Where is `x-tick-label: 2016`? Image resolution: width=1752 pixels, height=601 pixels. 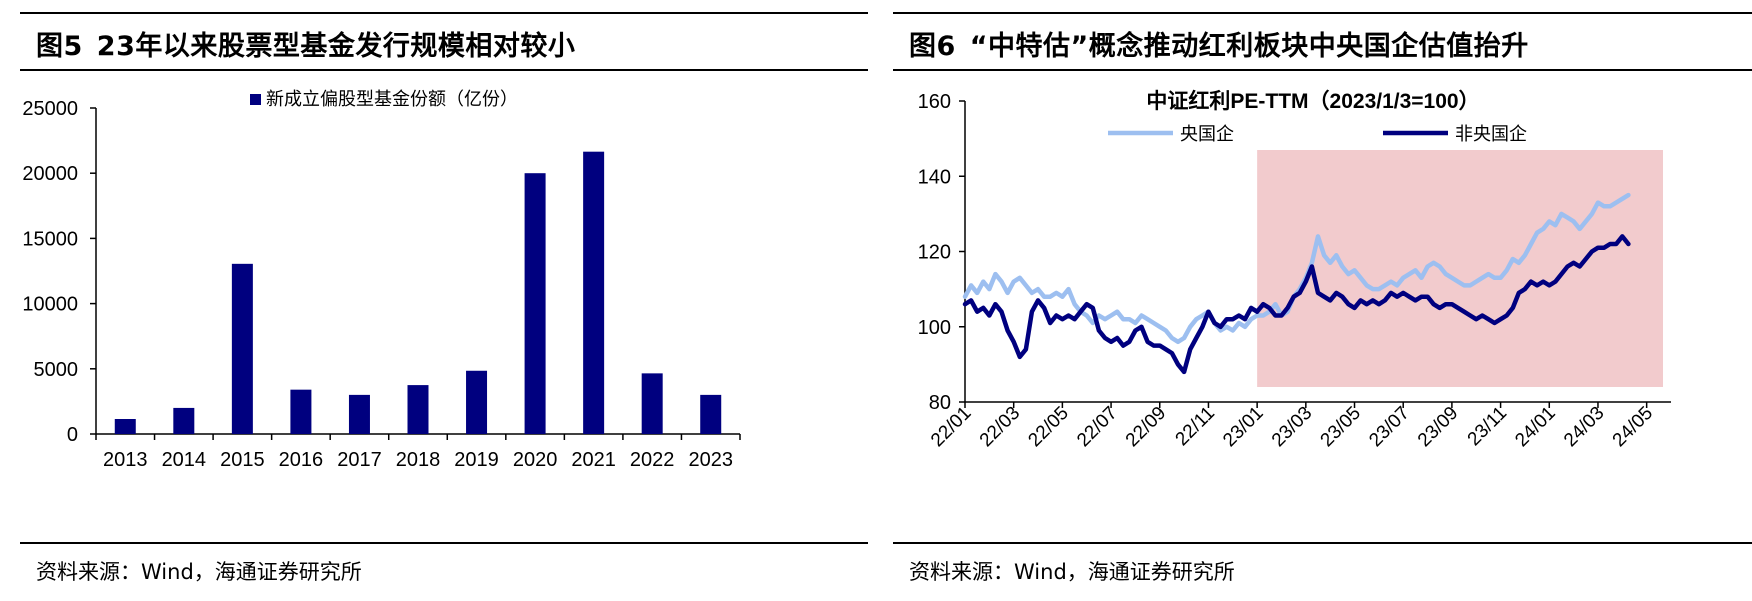
x-tick-label: 2016 is located at coordinates (301, 460).